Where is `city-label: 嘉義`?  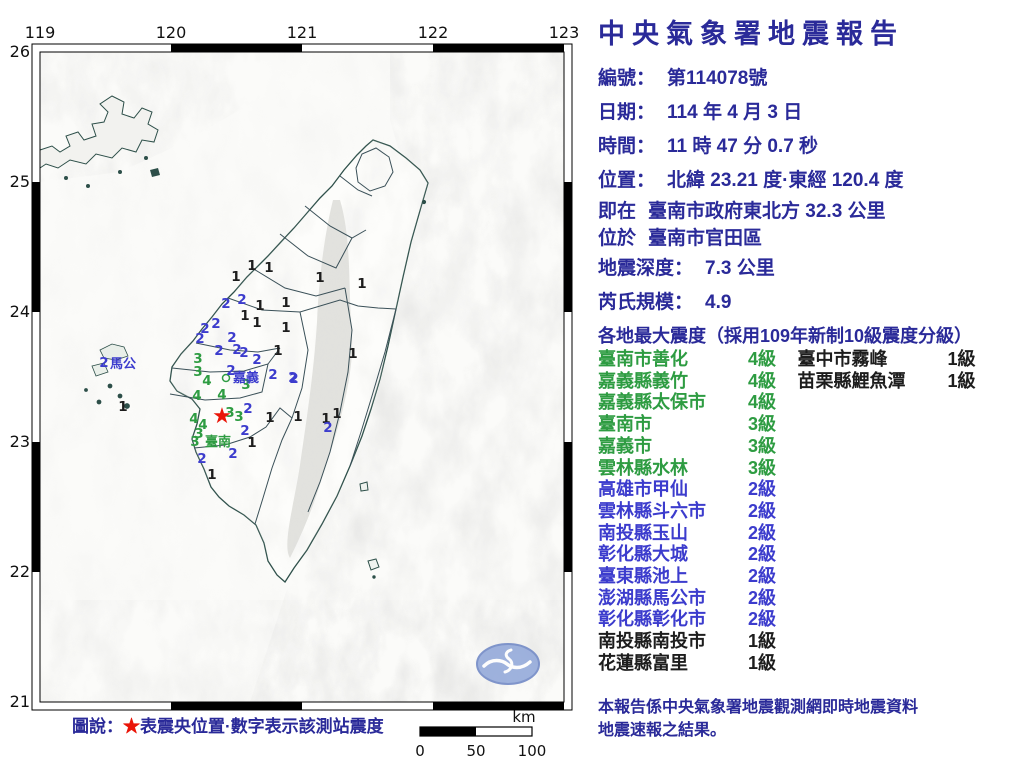
city-label: 嘉義 is located at coordinates (245, 378).